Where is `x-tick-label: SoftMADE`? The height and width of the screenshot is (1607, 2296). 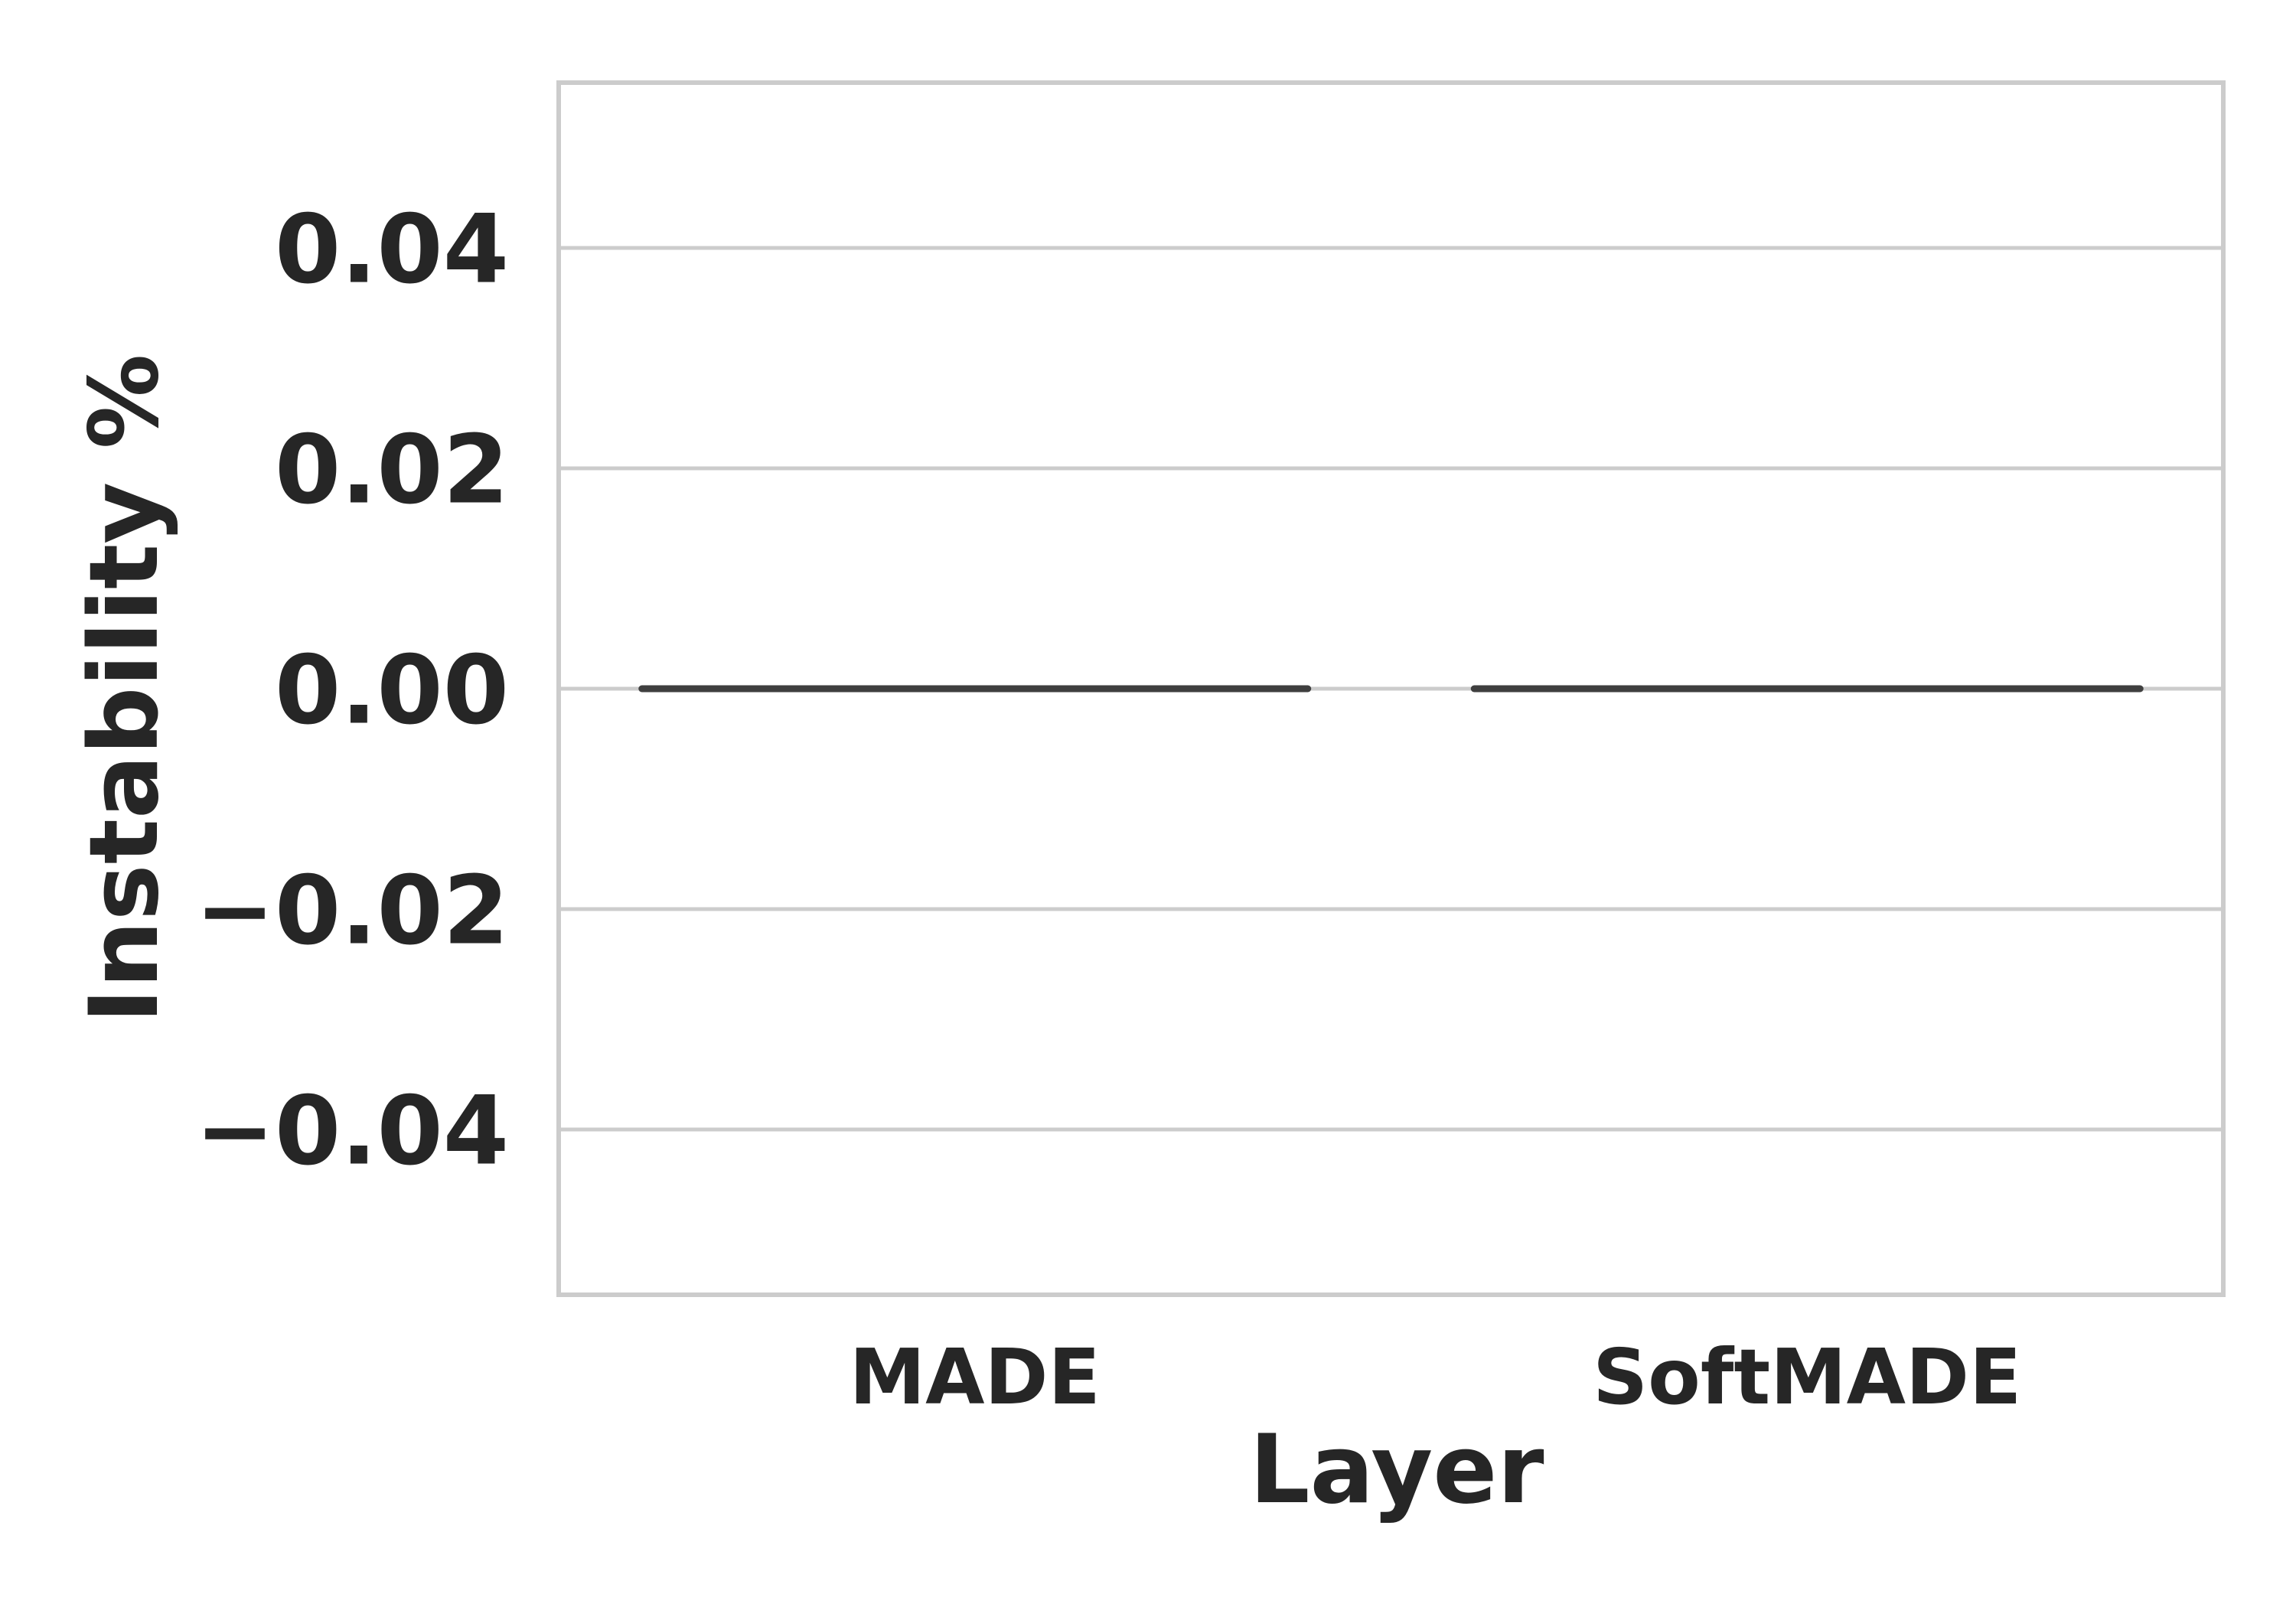 x-tick-label: SoftMADE is located at coordinates (1807, 1377).